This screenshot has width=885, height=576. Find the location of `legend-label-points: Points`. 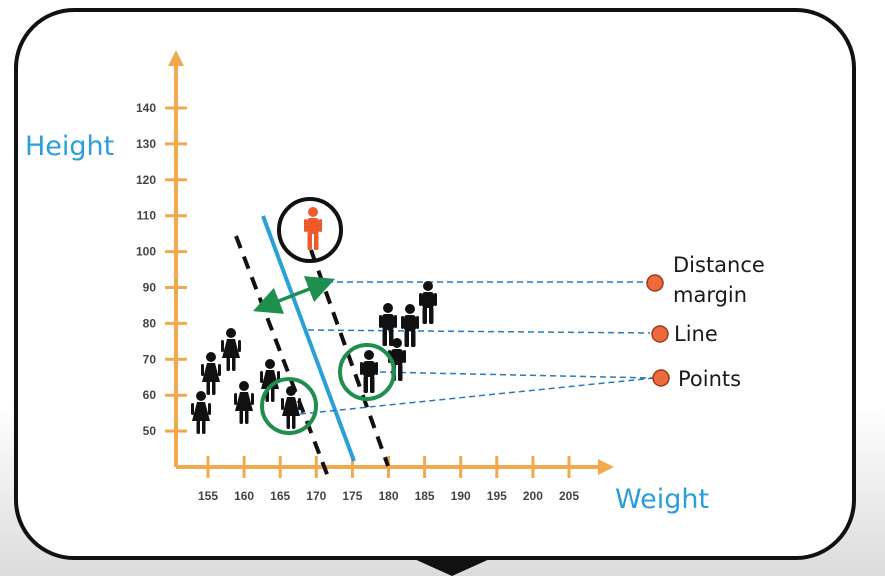

legend-label-points: Points is located at coordinates (709, 379).